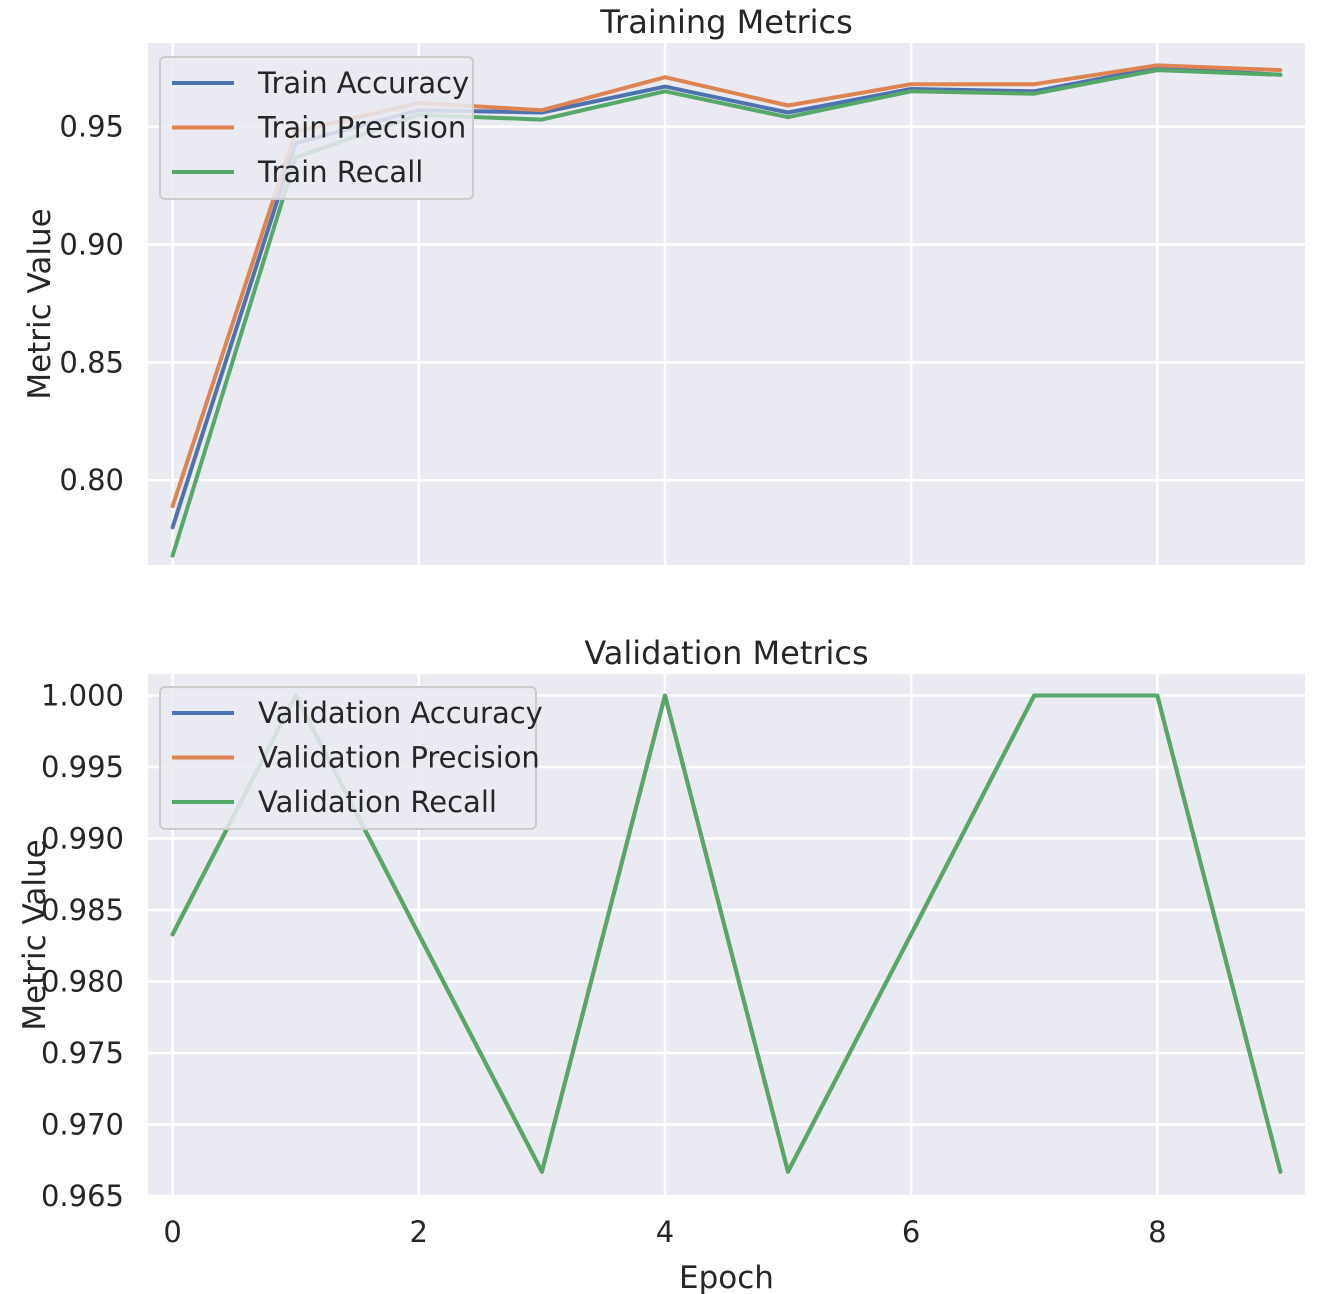  What do you see at coordinates (363, 83) in the screenshot?
I see `legend-entry: Train Accuracy` at bounding box center [363, 83].